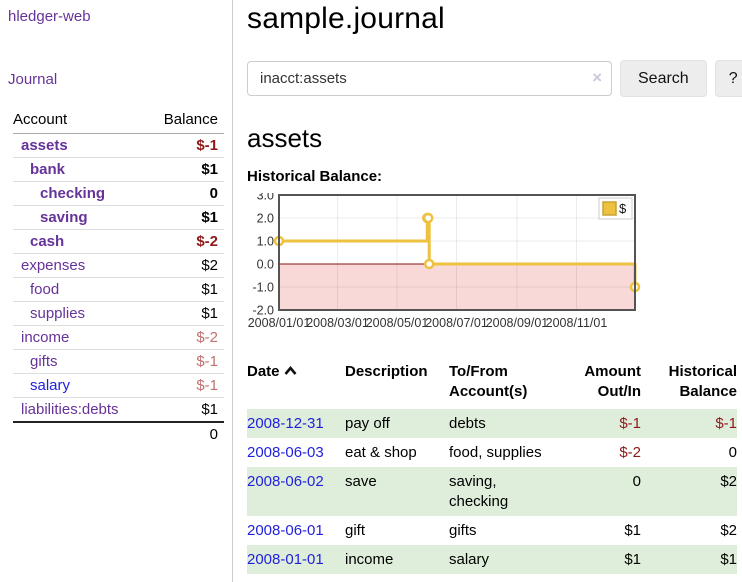 The image size is (742, 582). Describe the element at coordinates (118, 241) in the screenshot. I see `account-row: cash $-2` at that location.